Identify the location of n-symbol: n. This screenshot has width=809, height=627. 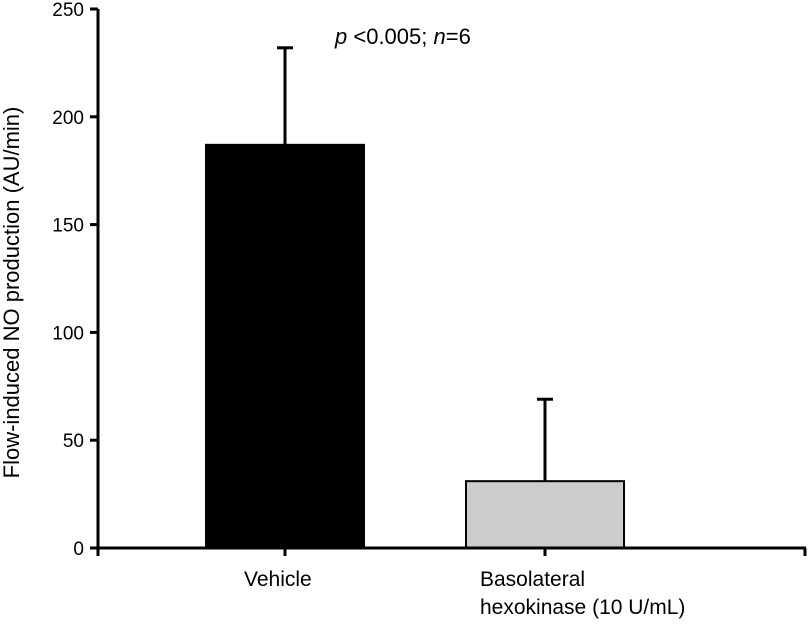
(440, 36).